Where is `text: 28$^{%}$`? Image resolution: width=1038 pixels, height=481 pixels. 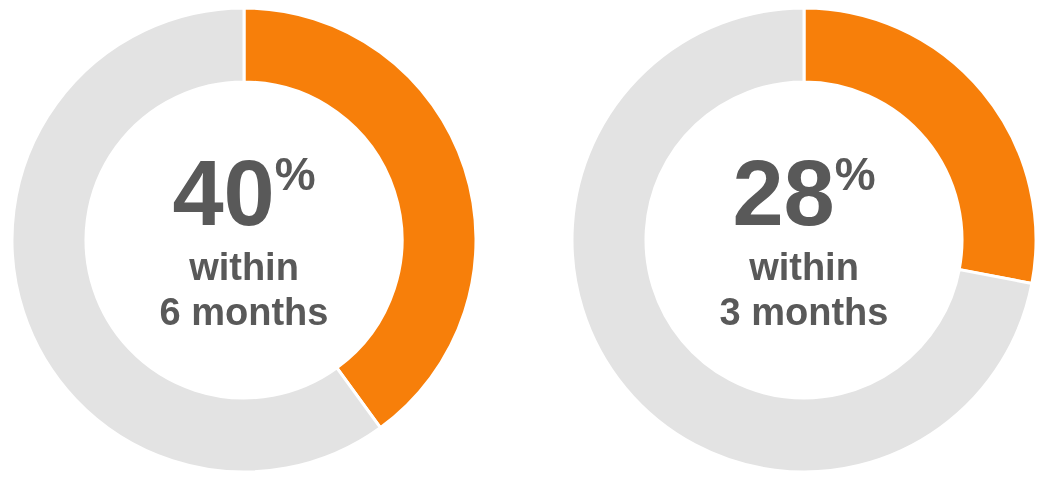 text: 28$^{%}$ is located at coordinates (804, 193).